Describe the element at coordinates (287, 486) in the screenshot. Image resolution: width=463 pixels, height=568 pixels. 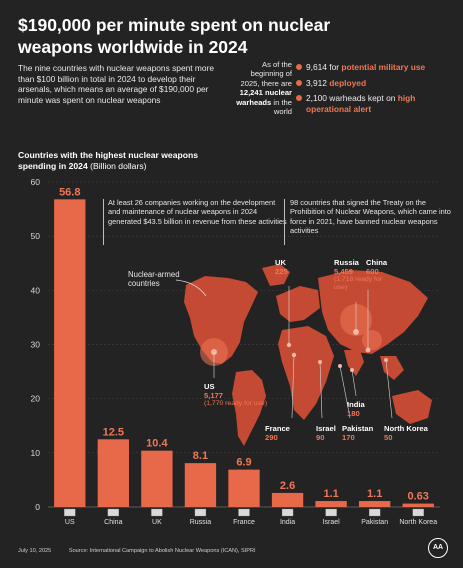
I see `bar-value-label: 2.6` at that location.